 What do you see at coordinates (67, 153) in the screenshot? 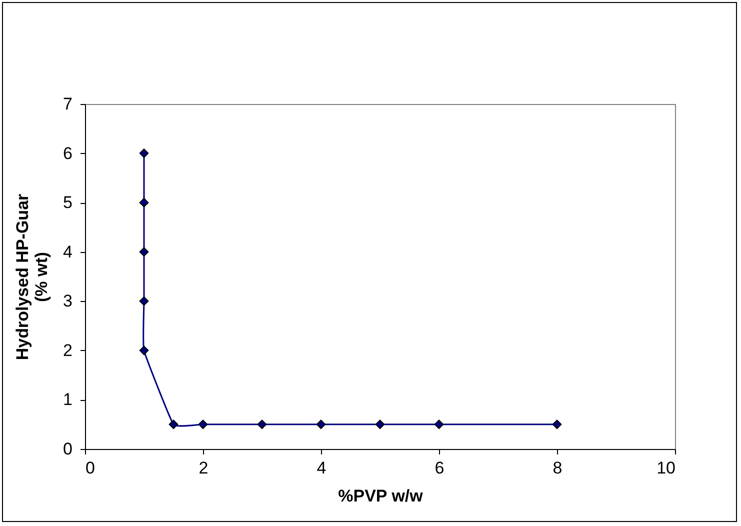
I see `y-tick-label: 6` at bounding box center [67, 153].